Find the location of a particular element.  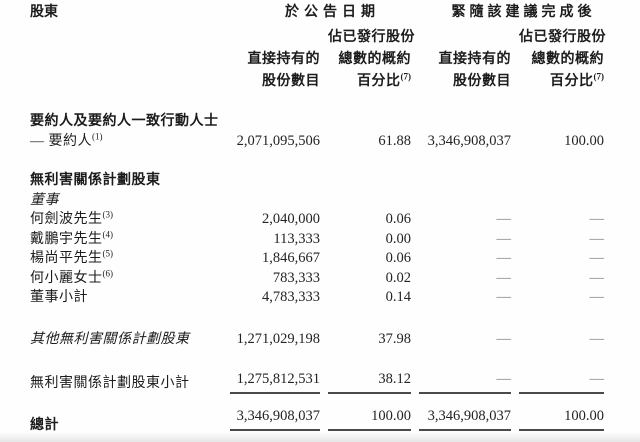

pct-at-announcement: 37.98 is located at coordinates (394, 338).